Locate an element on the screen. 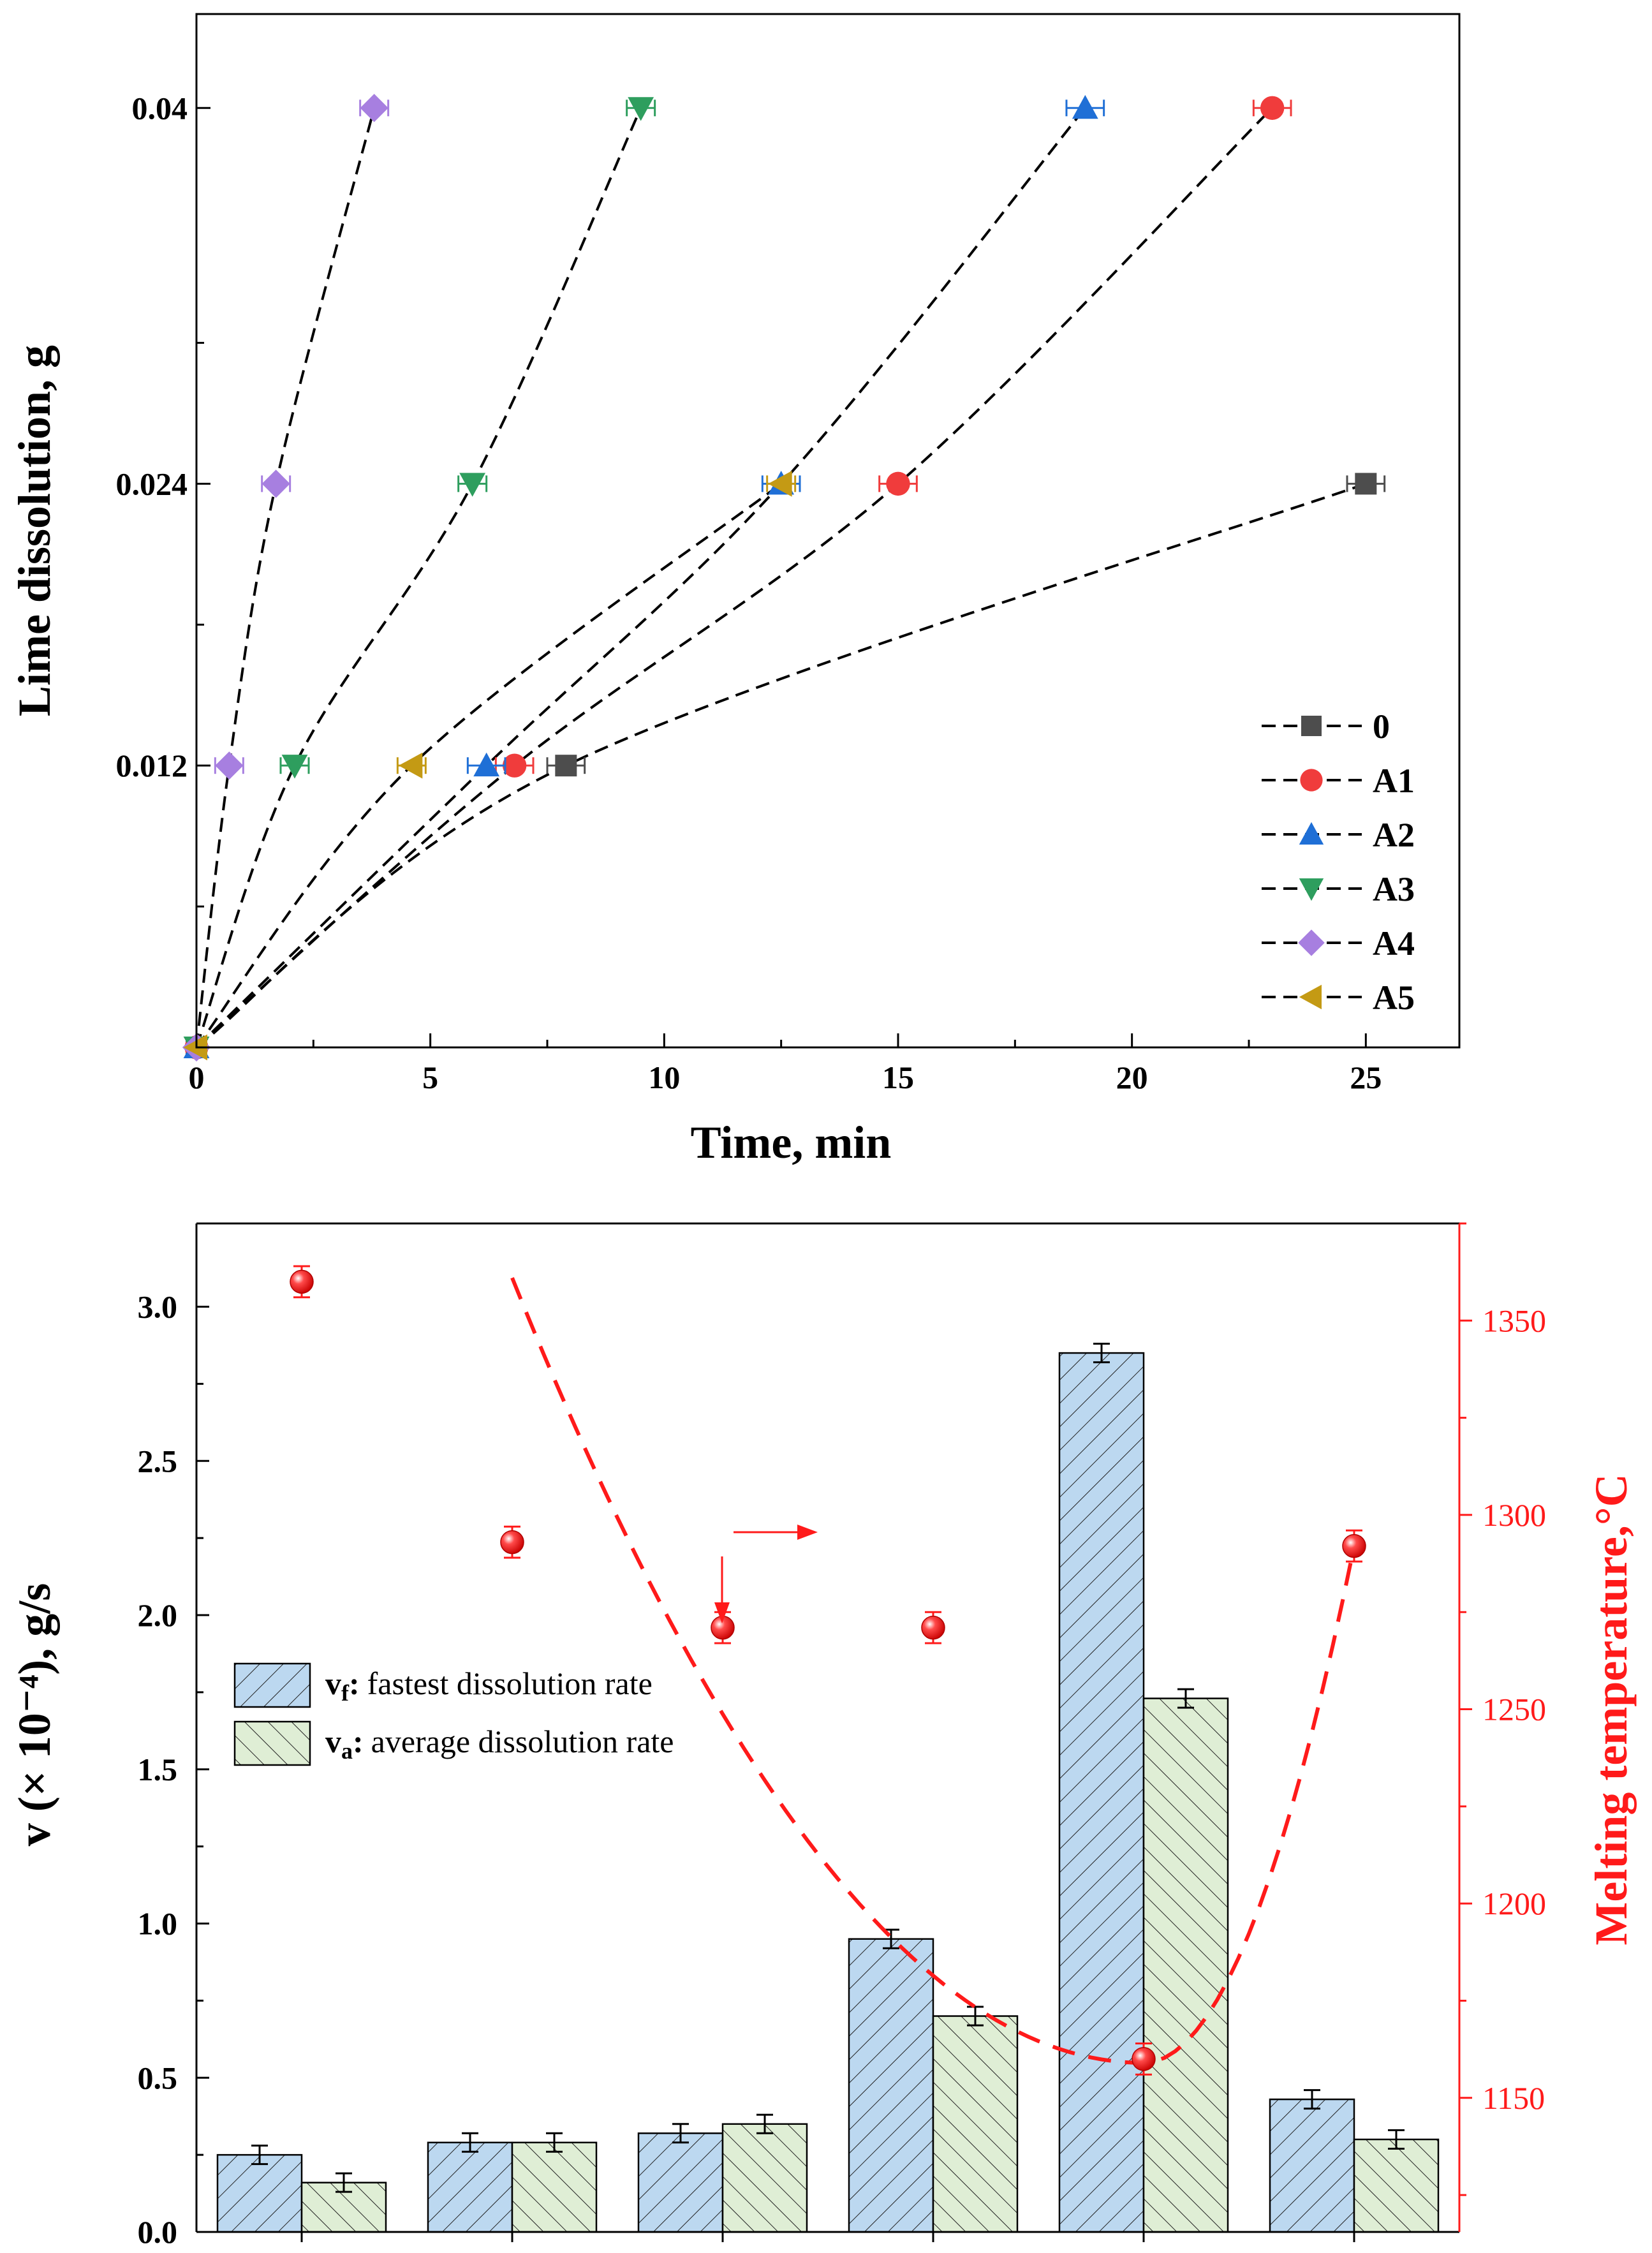 The height and width of the screenshot is (2253, 1652). x-tick-label: 15 is located at coordinates (898, 1077).